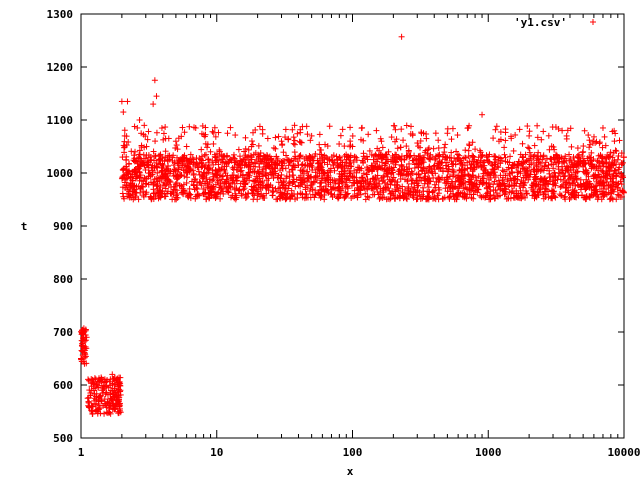  Describe the element at coordinates (81, 452) in the screenshot. I see `x-tick-label: 1` at that location.